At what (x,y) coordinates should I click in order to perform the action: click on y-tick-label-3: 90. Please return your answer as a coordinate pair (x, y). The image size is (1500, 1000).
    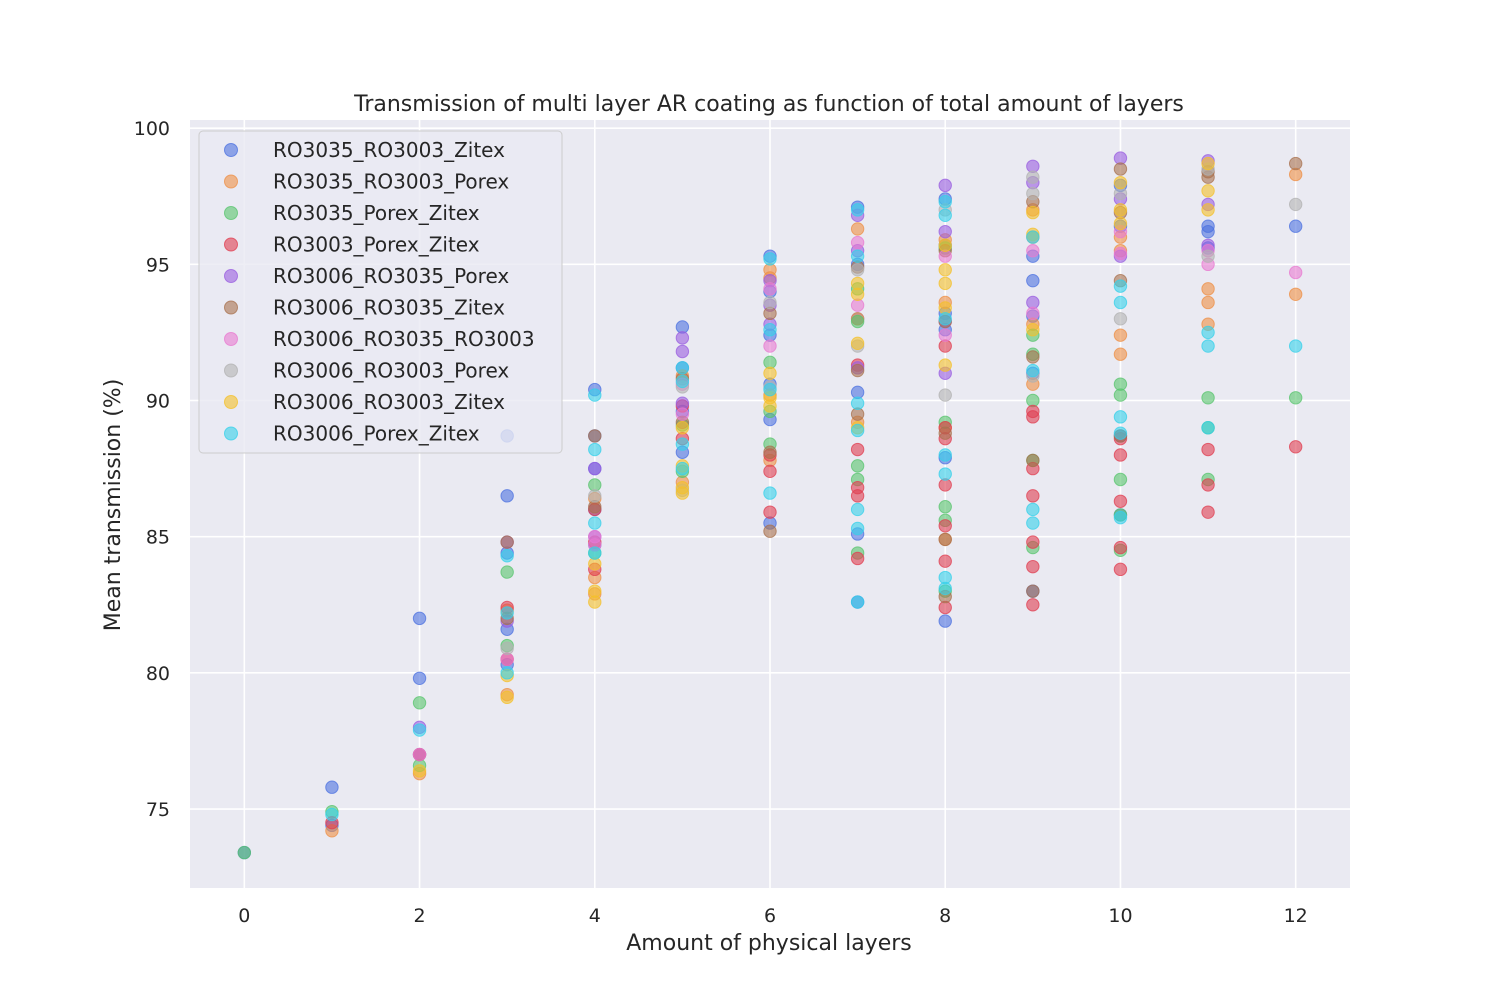
    Looking at the image, I should click on (158, 402).